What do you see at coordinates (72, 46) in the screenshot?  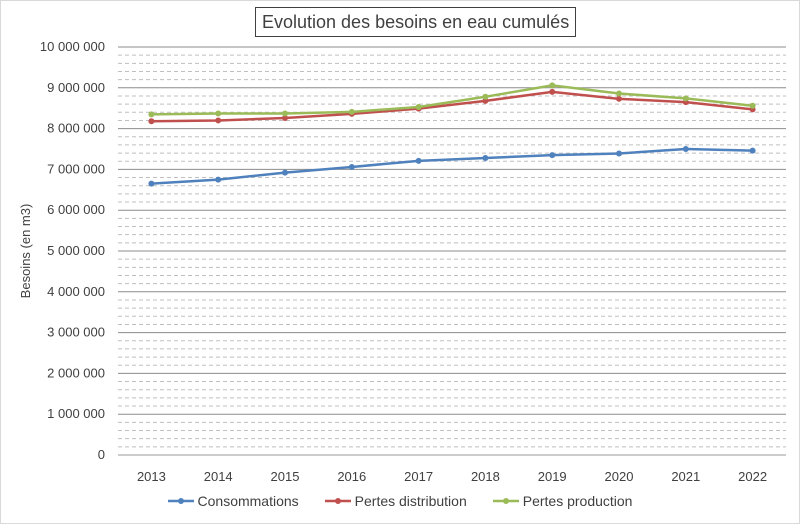 I see `y-tick-label: 10 000 000` at bounding box center [72, 46].